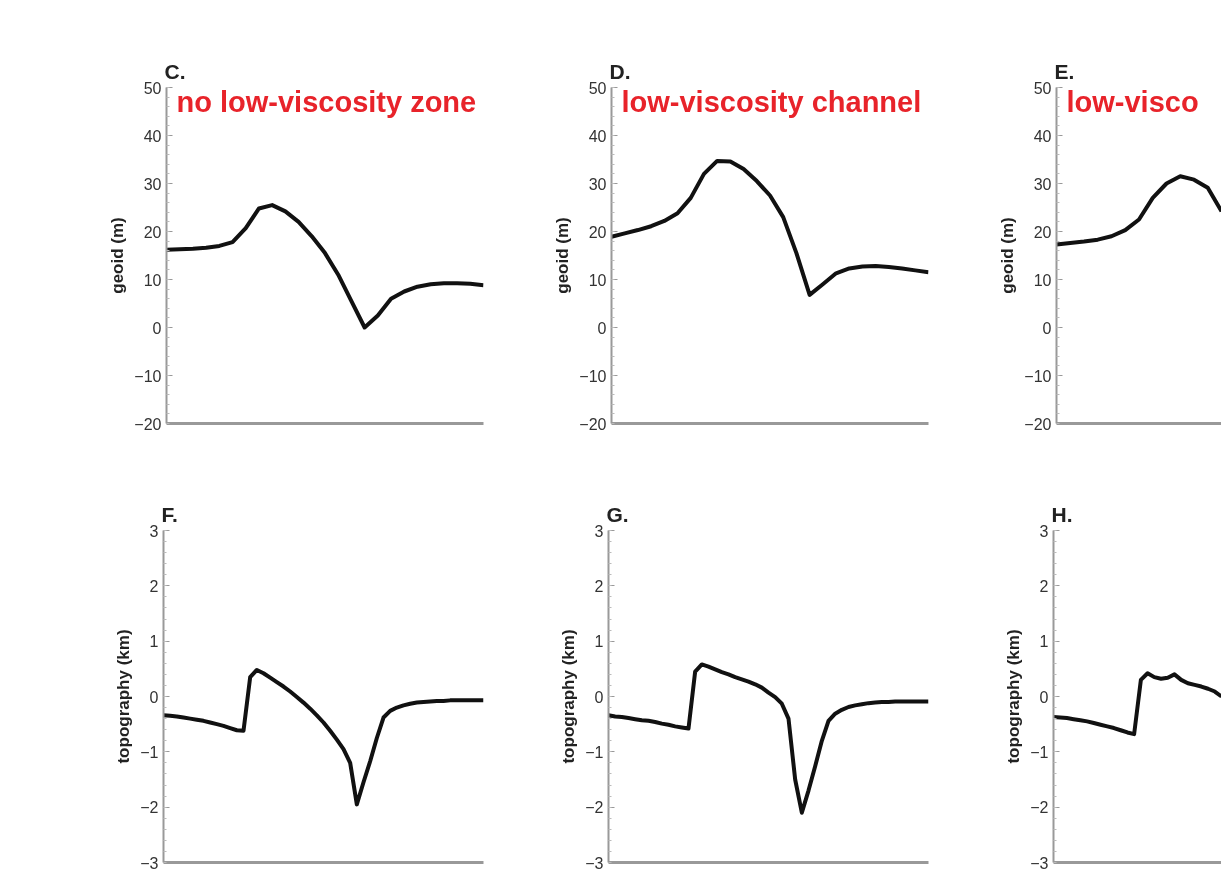  Describe the element at coordinates (620, 71) in the screenshot. I see `chart-title: D.` at that location.